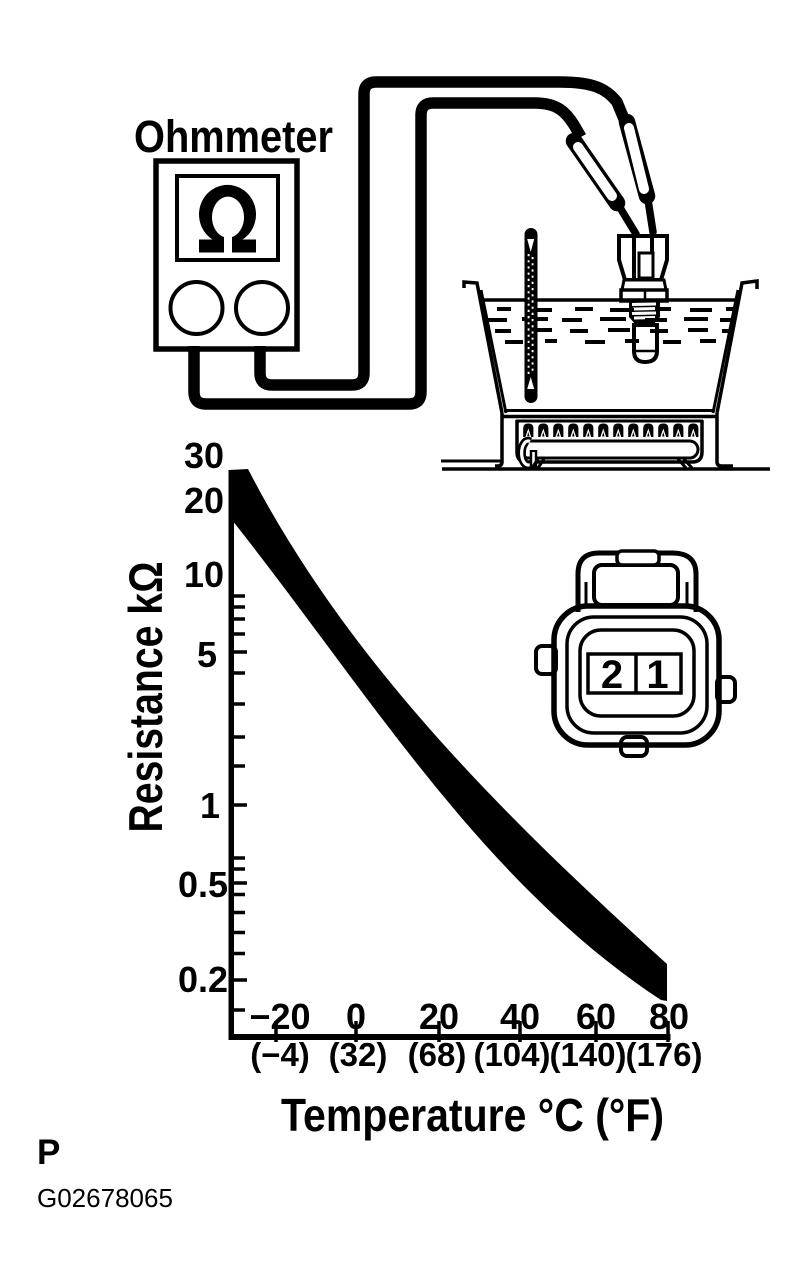 The width and height of the screenshot is (804, 1288). What do you see at coordinates (663, 1054) in the screenshot?
I see `svg-text: (176)` at bounding box center [663, 1054].